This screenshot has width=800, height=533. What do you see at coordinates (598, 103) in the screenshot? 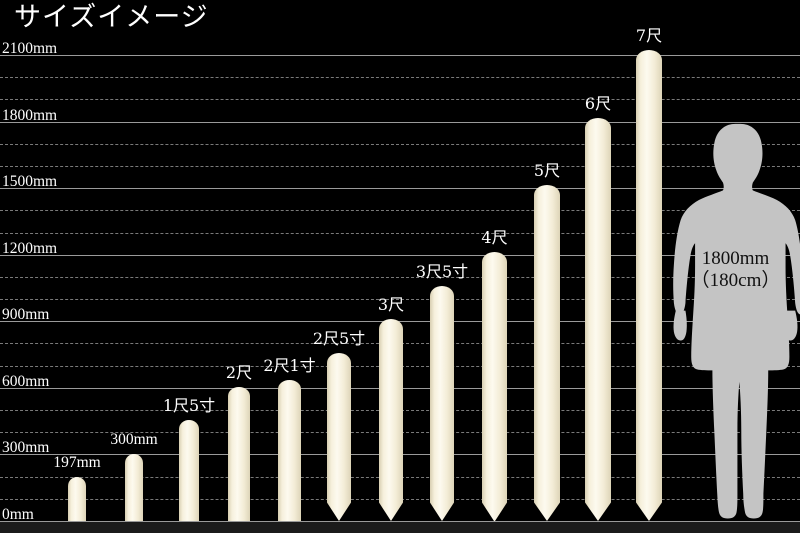
I see `bar-value-label: 6尺` at bounding box center [598, 103].